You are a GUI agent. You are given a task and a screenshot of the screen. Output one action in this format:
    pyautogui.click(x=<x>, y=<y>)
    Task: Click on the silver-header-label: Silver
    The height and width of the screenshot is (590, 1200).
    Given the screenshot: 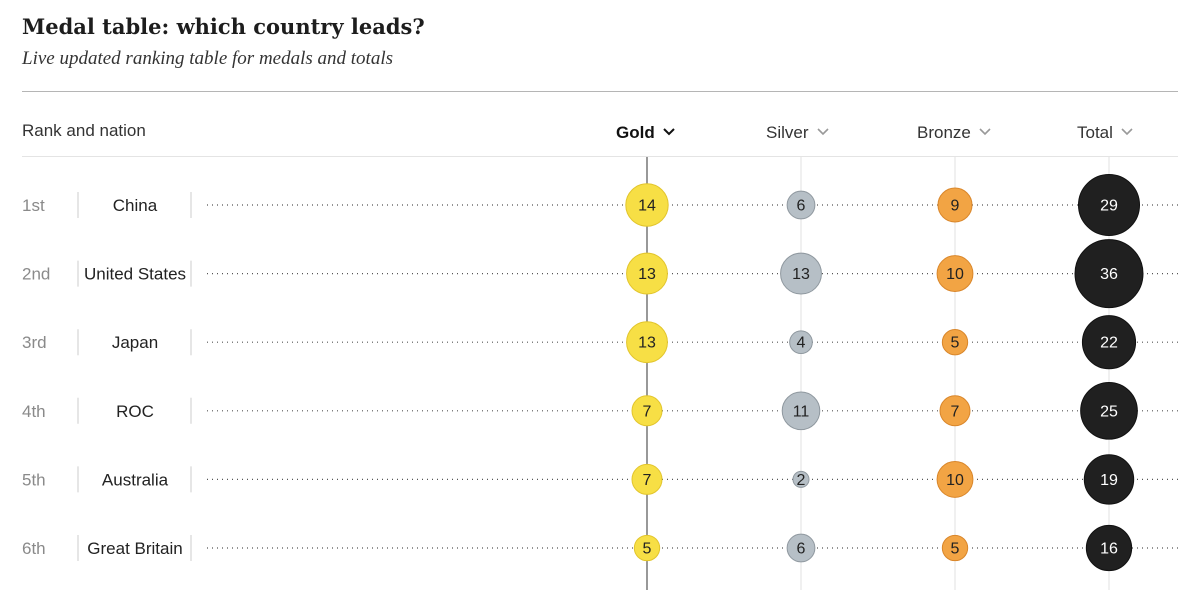 What is the action you would take?
    pyautogui.click(x=787, y=132)
    